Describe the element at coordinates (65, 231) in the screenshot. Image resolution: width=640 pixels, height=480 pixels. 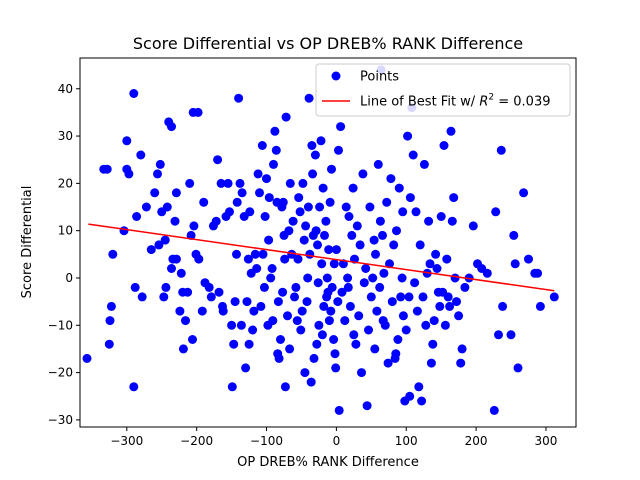
I see `y-tick-label: 10` at that location.